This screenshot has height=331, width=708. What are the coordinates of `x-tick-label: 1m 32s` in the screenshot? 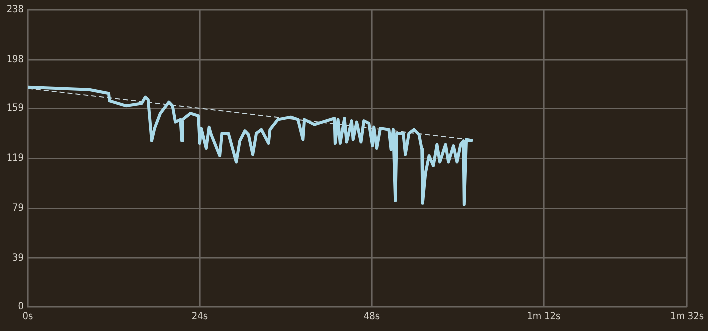 It's located at (687, 317).